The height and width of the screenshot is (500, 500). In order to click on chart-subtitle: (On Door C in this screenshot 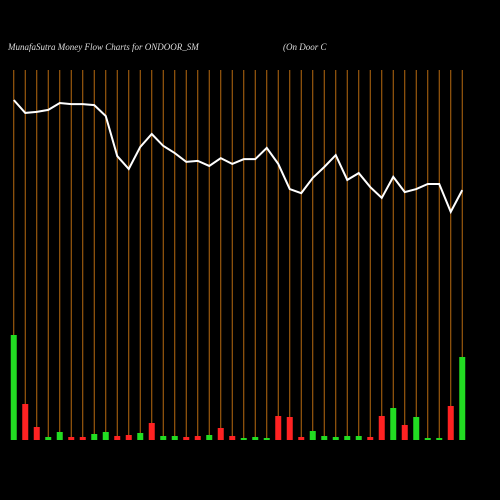, I will do `click(305, 47)`.